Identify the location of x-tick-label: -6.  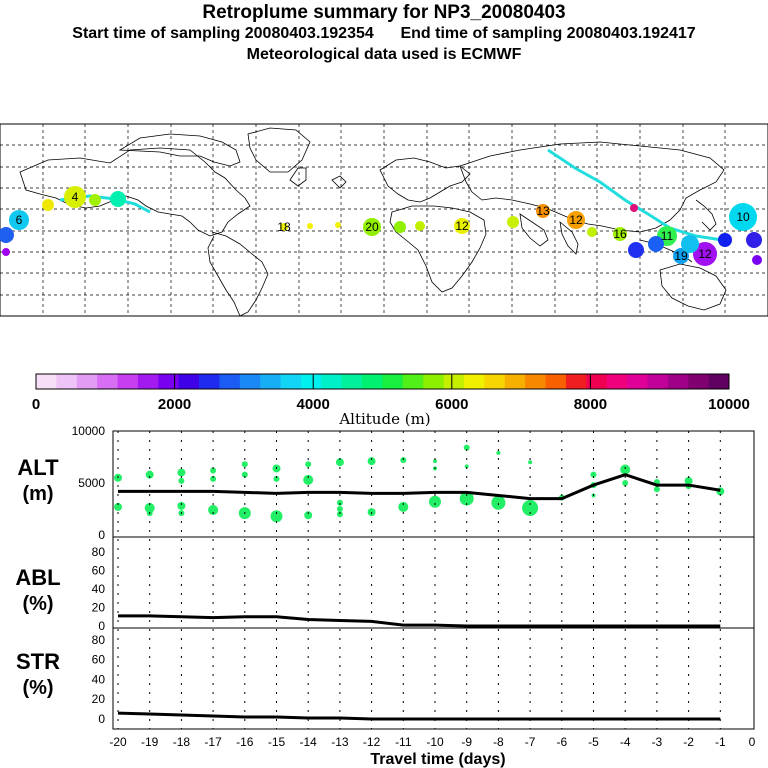
(561, 742).